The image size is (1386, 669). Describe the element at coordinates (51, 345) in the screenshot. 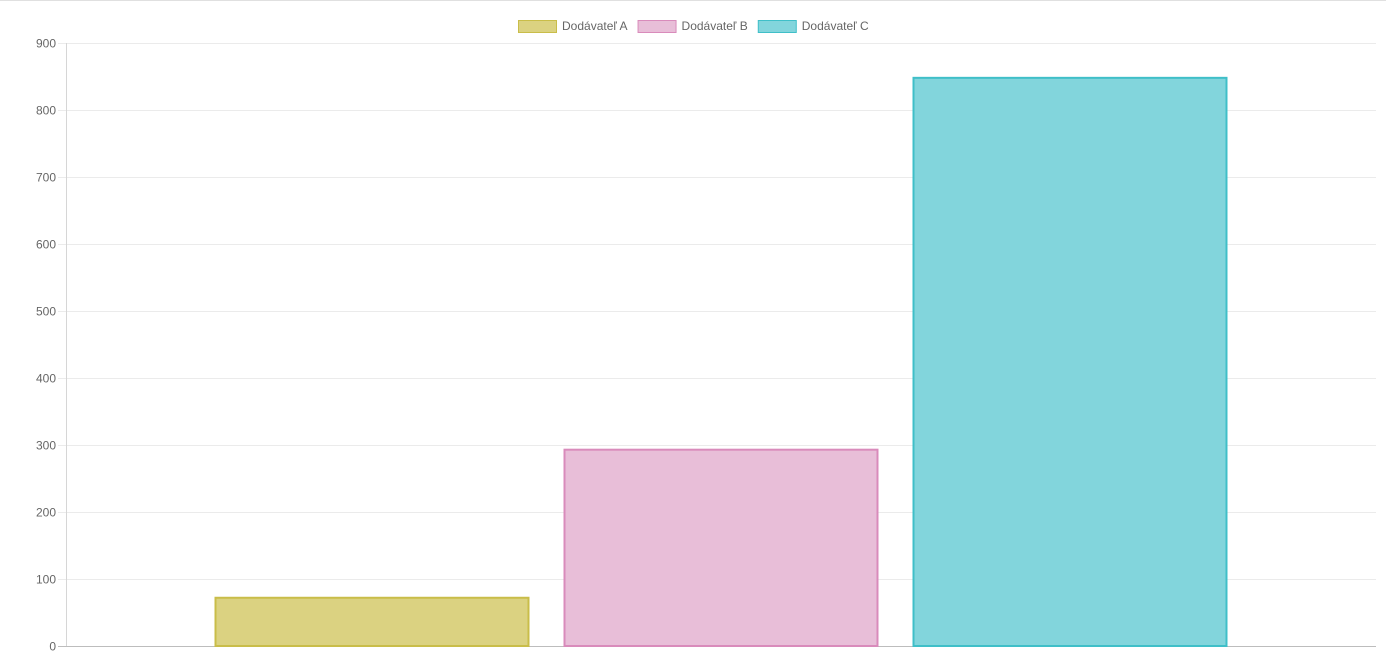

I see `y-axis: 0 100 200 300 400 500 600 700 800 900` at that location.